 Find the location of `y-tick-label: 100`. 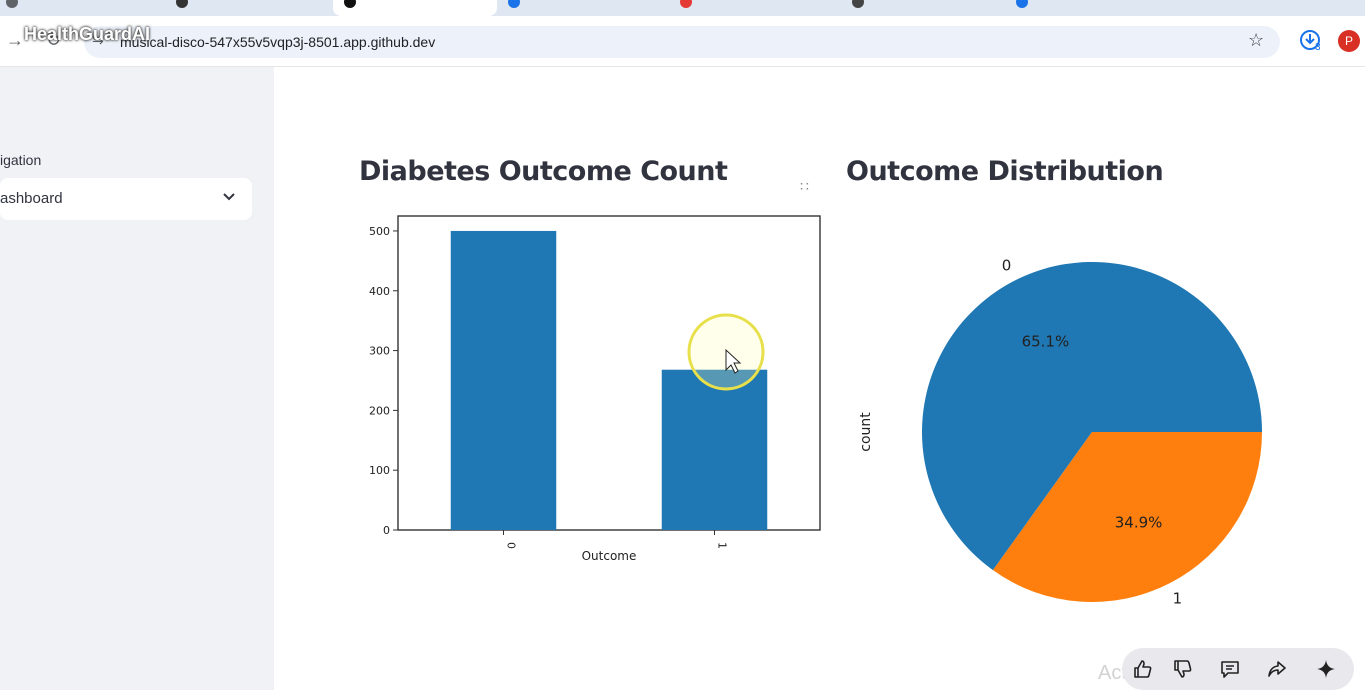

y-tick-label: 100 is located at coordinates (379, 470).